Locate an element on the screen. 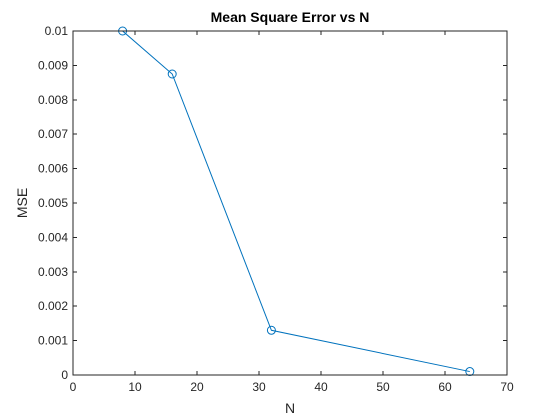 The width and height of the screenshot is (560, 420). x-tick-label: 20 is located at coordinates (197, 387).